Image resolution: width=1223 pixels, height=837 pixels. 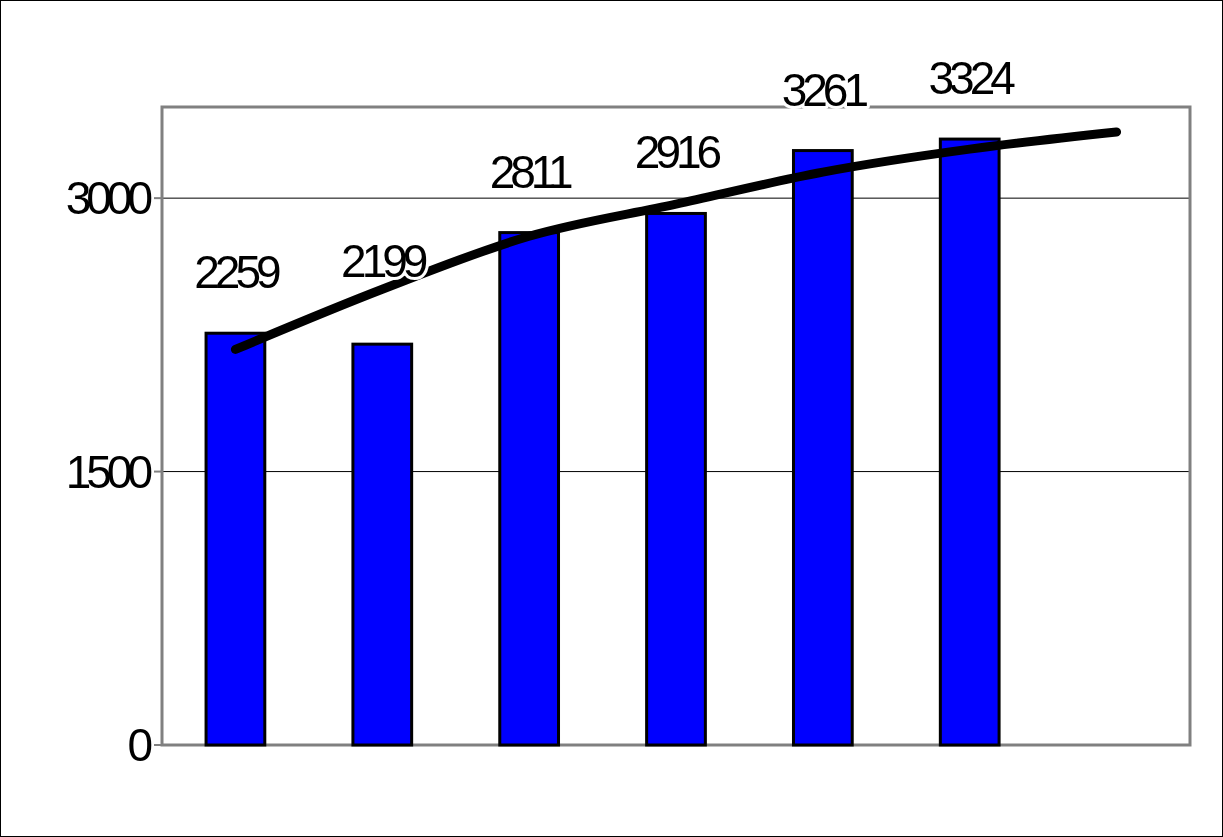 I want to click on data-label: 3324, so click(x=972, y=78).